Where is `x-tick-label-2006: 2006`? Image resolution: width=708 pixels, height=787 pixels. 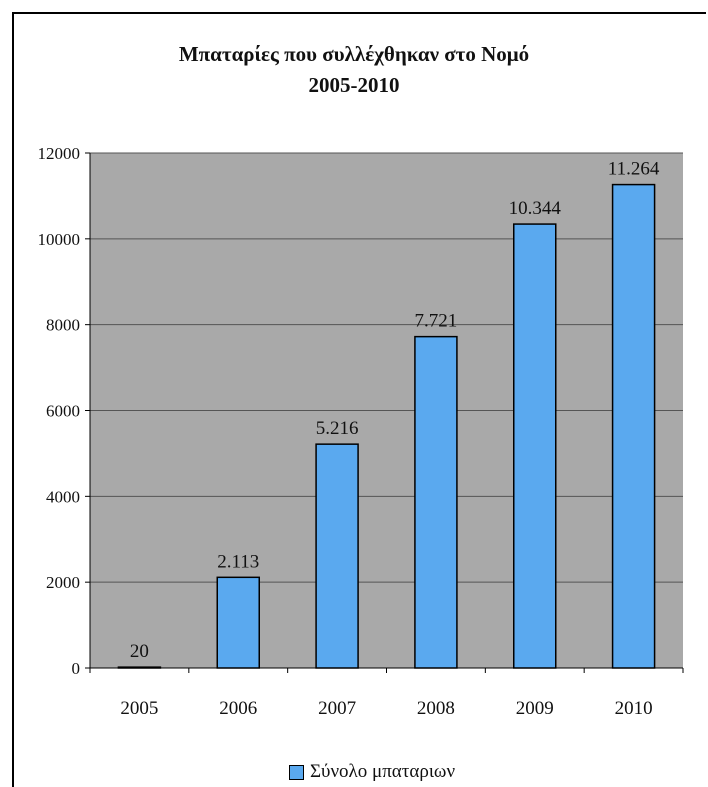 x-tick-label-2006: 2006 is located at coordinates (238, 708).